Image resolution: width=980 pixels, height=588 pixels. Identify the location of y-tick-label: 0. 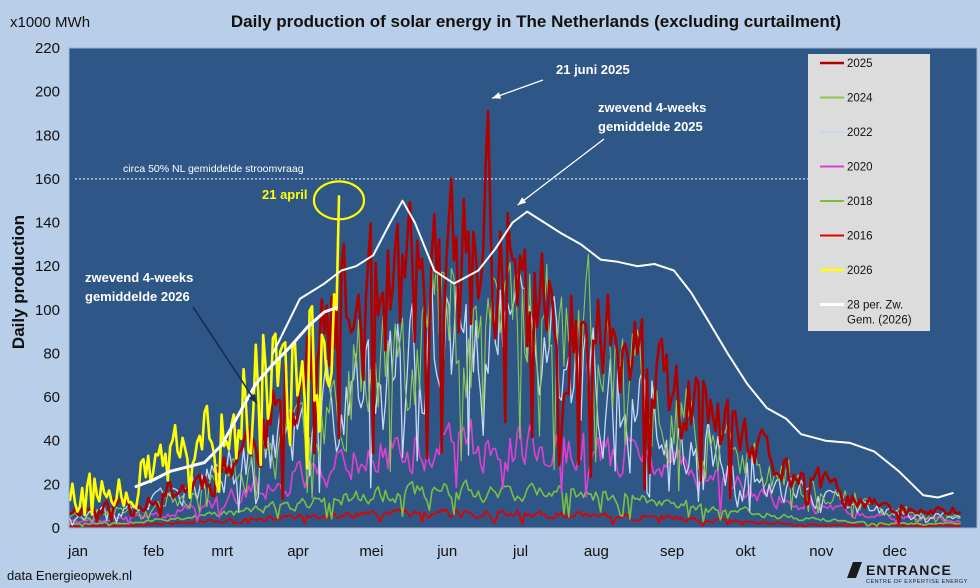
(56, 528).